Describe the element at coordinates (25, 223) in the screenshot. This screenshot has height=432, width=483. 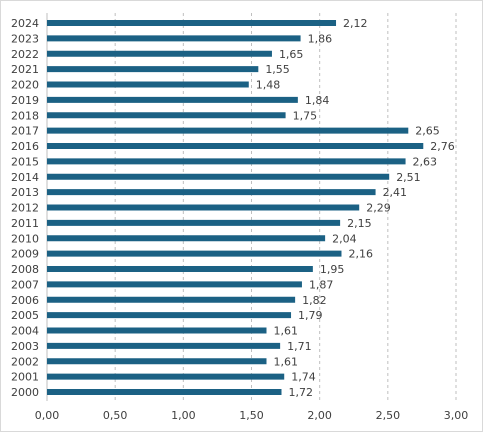
I see `category-label: 2011` at that location.